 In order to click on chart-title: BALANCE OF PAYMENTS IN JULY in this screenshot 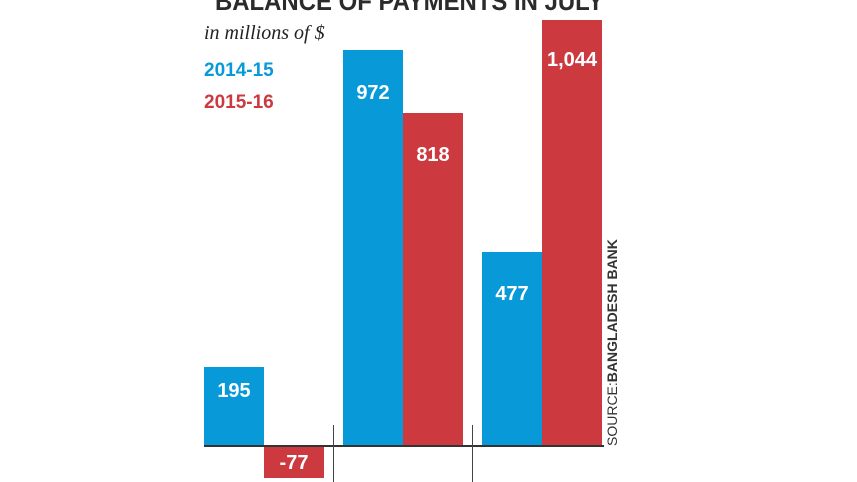, I will do `click(409, 8)`.